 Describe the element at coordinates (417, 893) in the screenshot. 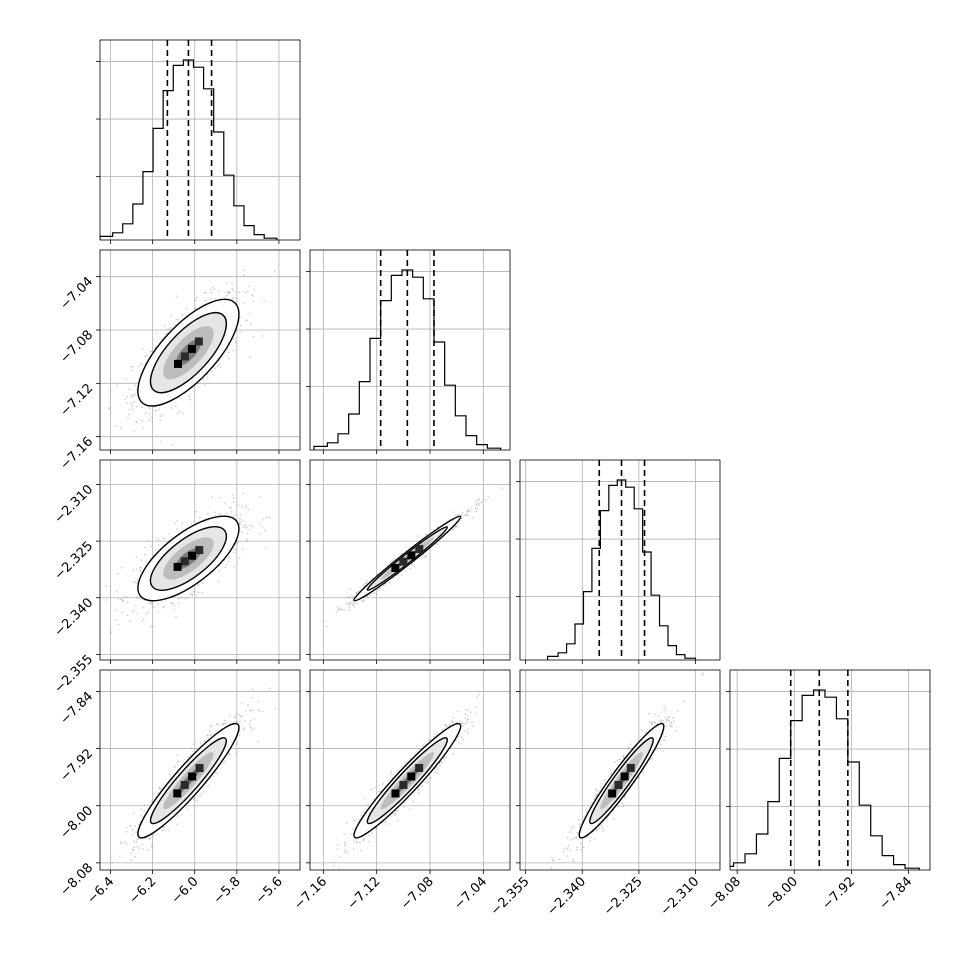

I see `x-tick-label: −7.08` at that location.